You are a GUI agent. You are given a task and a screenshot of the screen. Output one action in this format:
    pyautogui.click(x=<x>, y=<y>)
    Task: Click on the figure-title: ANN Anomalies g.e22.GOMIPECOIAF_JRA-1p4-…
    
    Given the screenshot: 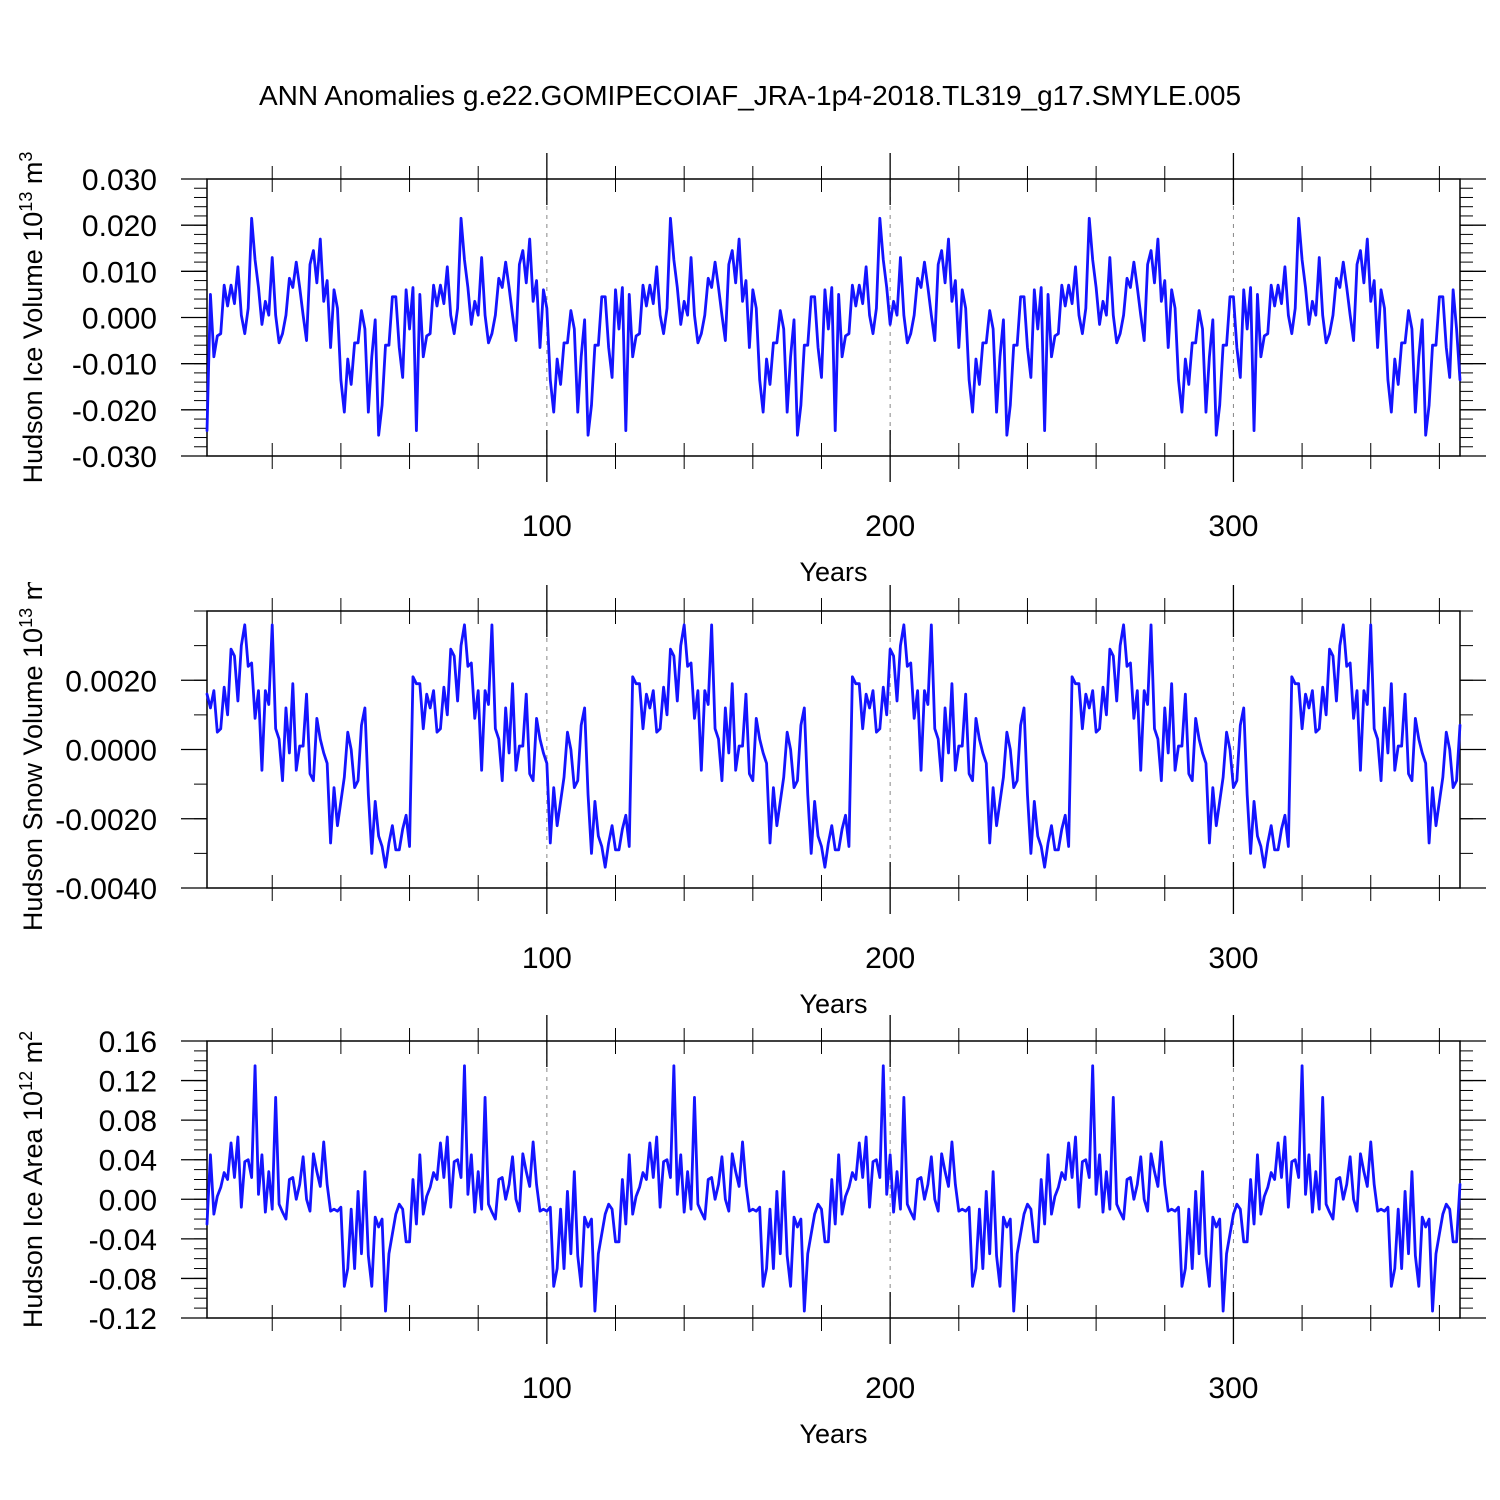 What is the action you would take?
    pyautogui.click(x=750, y=95)
    